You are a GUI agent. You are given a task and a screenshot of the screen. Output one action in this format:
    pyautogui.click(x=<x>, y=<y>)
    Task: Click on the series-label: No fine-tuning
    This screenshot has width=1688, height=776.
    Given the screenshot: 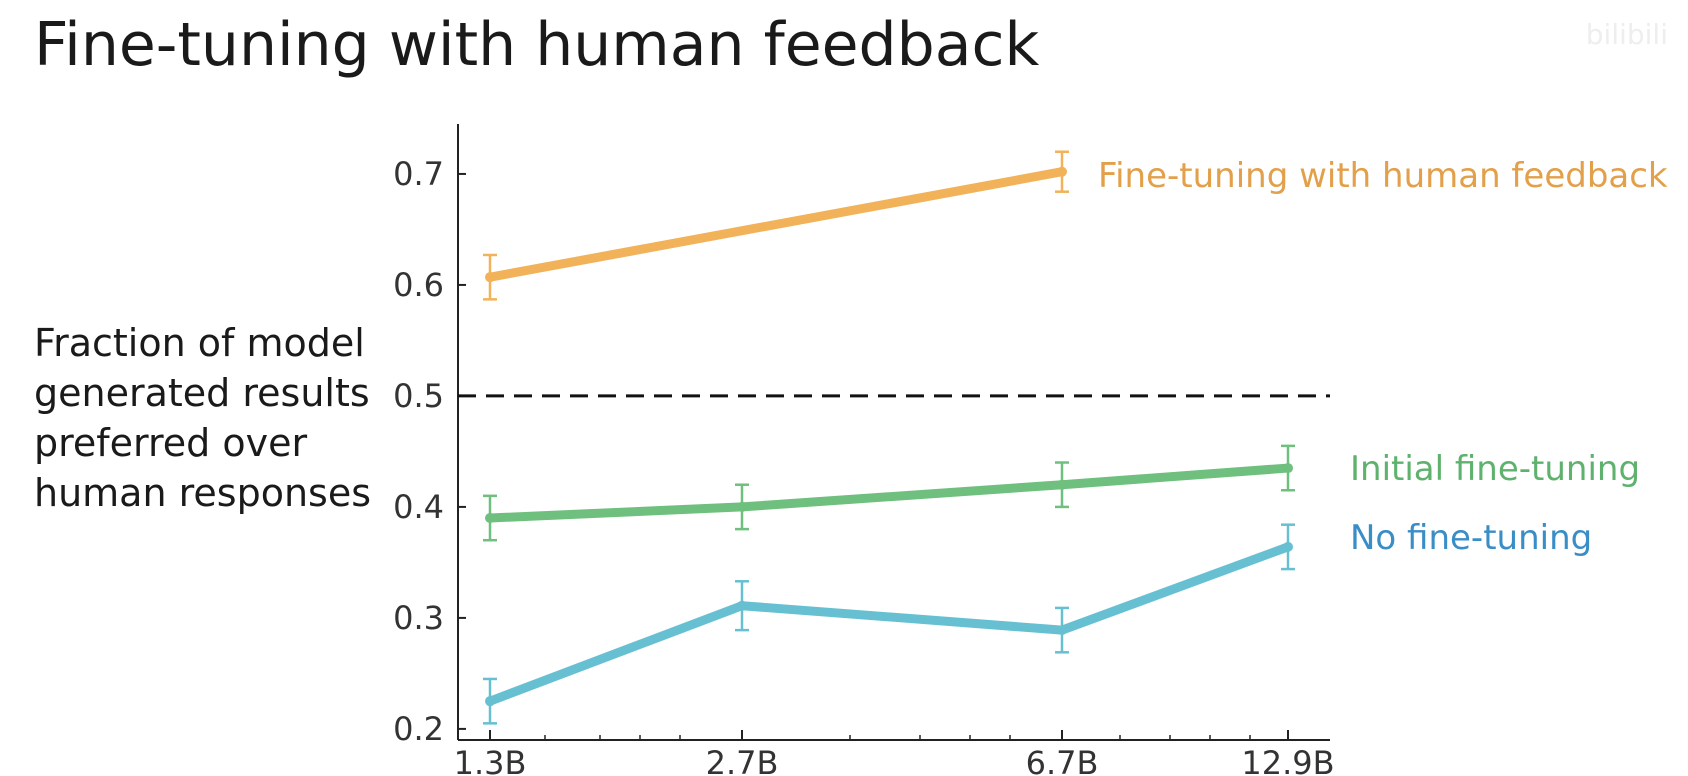 What is the action you would take?
    pyautogui.click(x=1471, y=538)
    